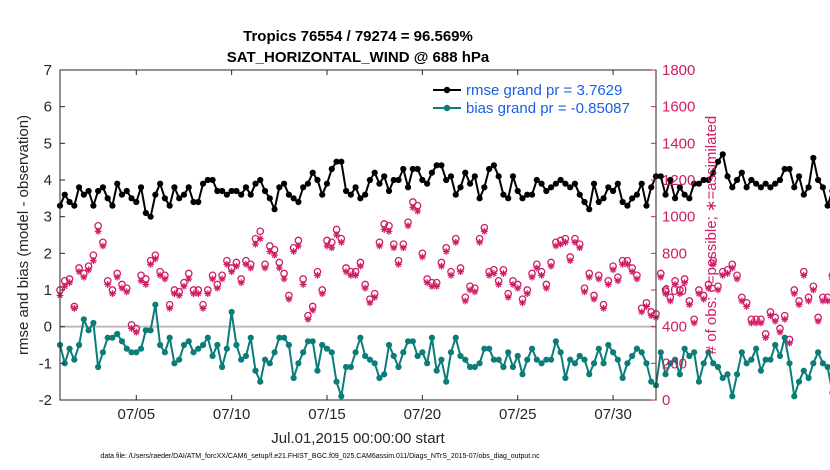  Describe the element at coordinates (711, 235) in the screenshot. I see `y-axis-right-label: # of obs: o=possible; ∗=assimilated` at that location.